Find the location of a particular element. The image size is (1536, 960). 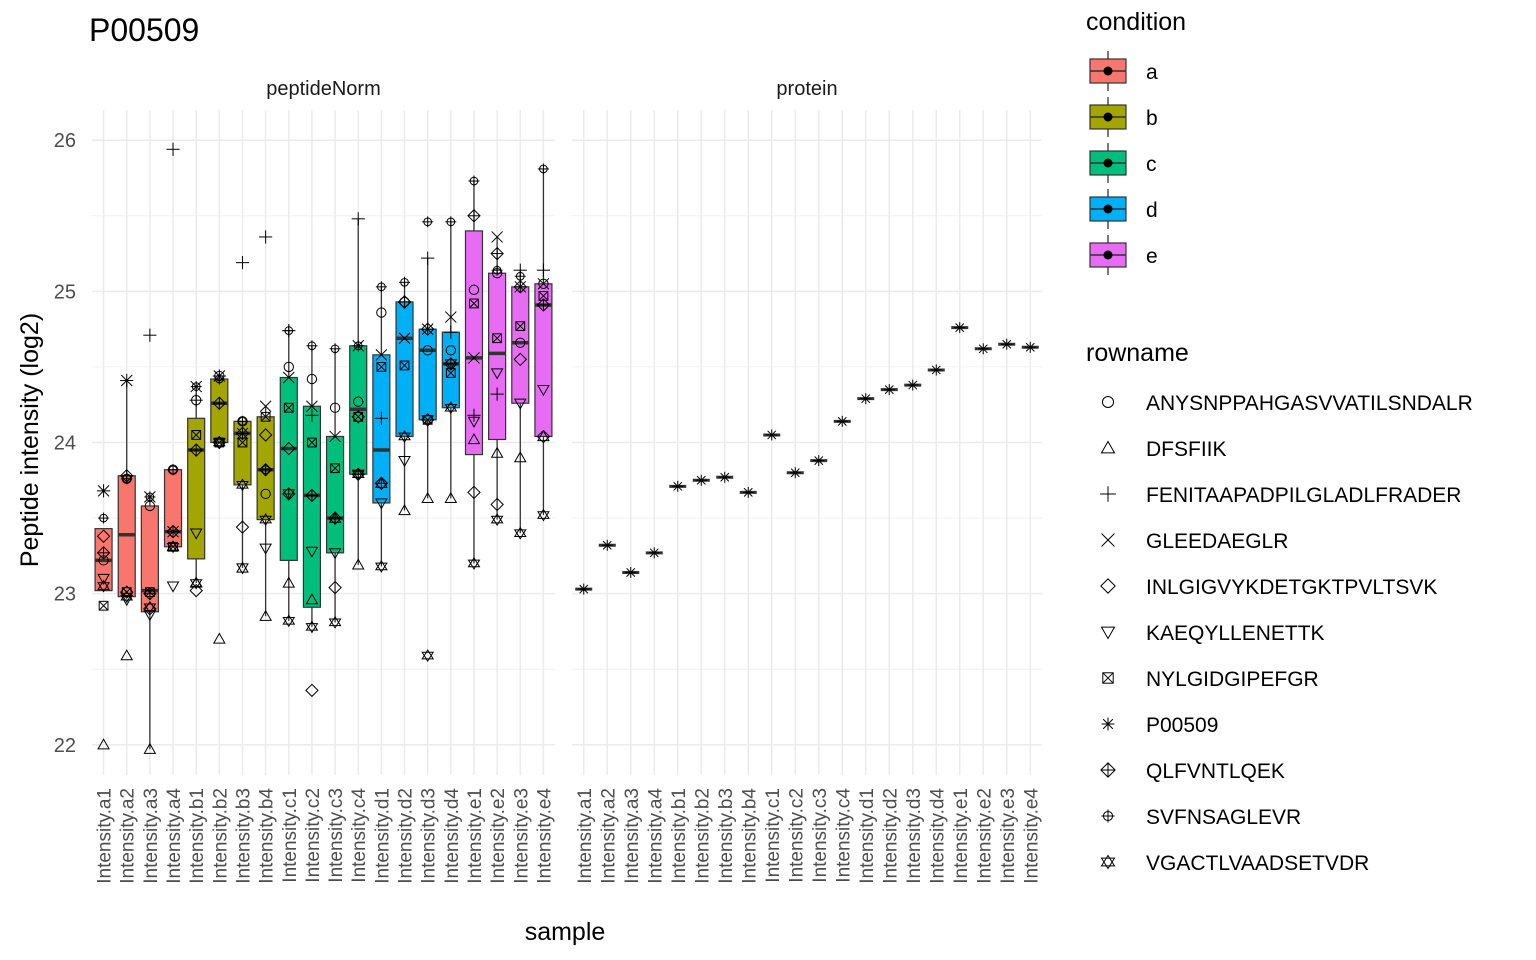

condition-legend-label: e is located at coordinates (1152, 256).